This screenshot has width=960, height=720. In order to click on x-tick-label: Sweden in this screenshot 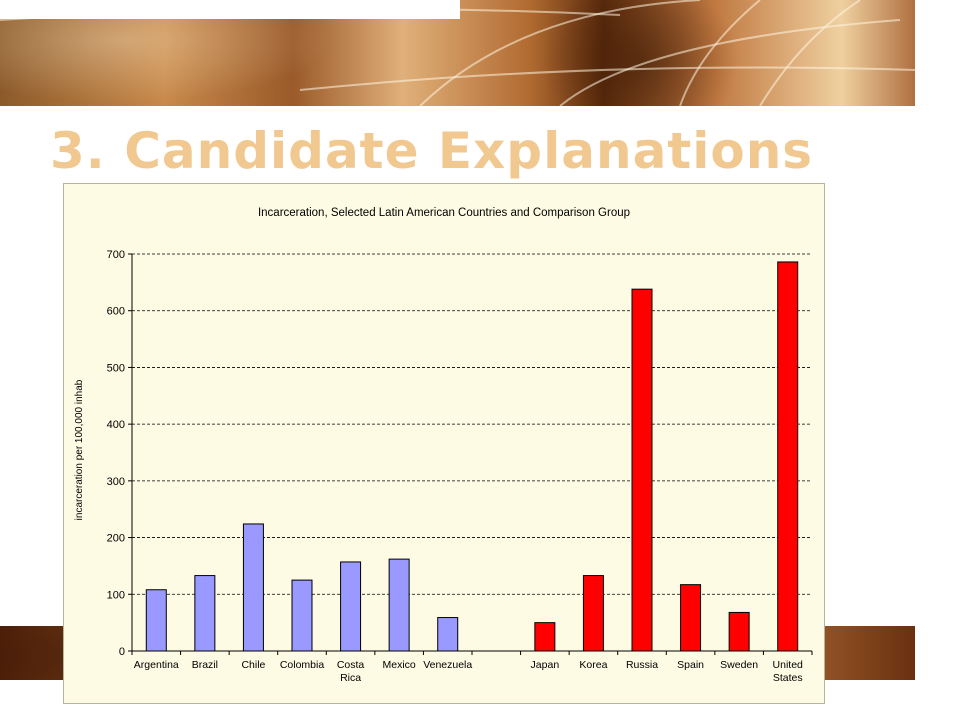, I will do `click(739, 665)`.